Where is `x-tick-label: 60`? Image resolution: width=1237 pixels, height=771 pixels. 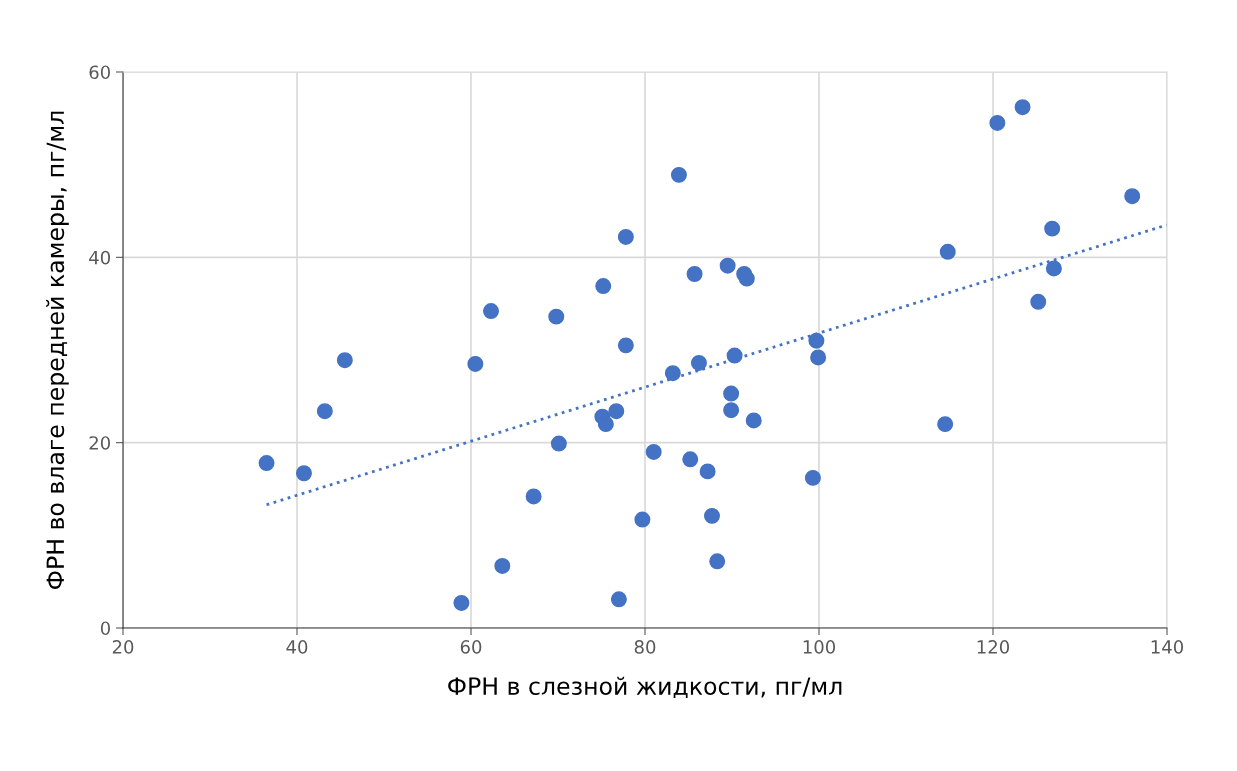 x-tick-label: 60 is located at coordinates (471, 647).